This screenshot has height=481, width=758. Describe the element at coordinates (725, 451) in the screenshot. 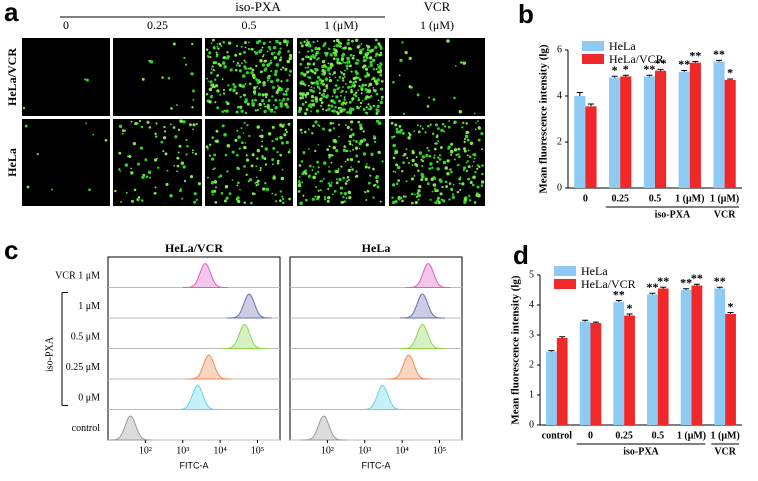

I see `group-label: VCR` at that location.